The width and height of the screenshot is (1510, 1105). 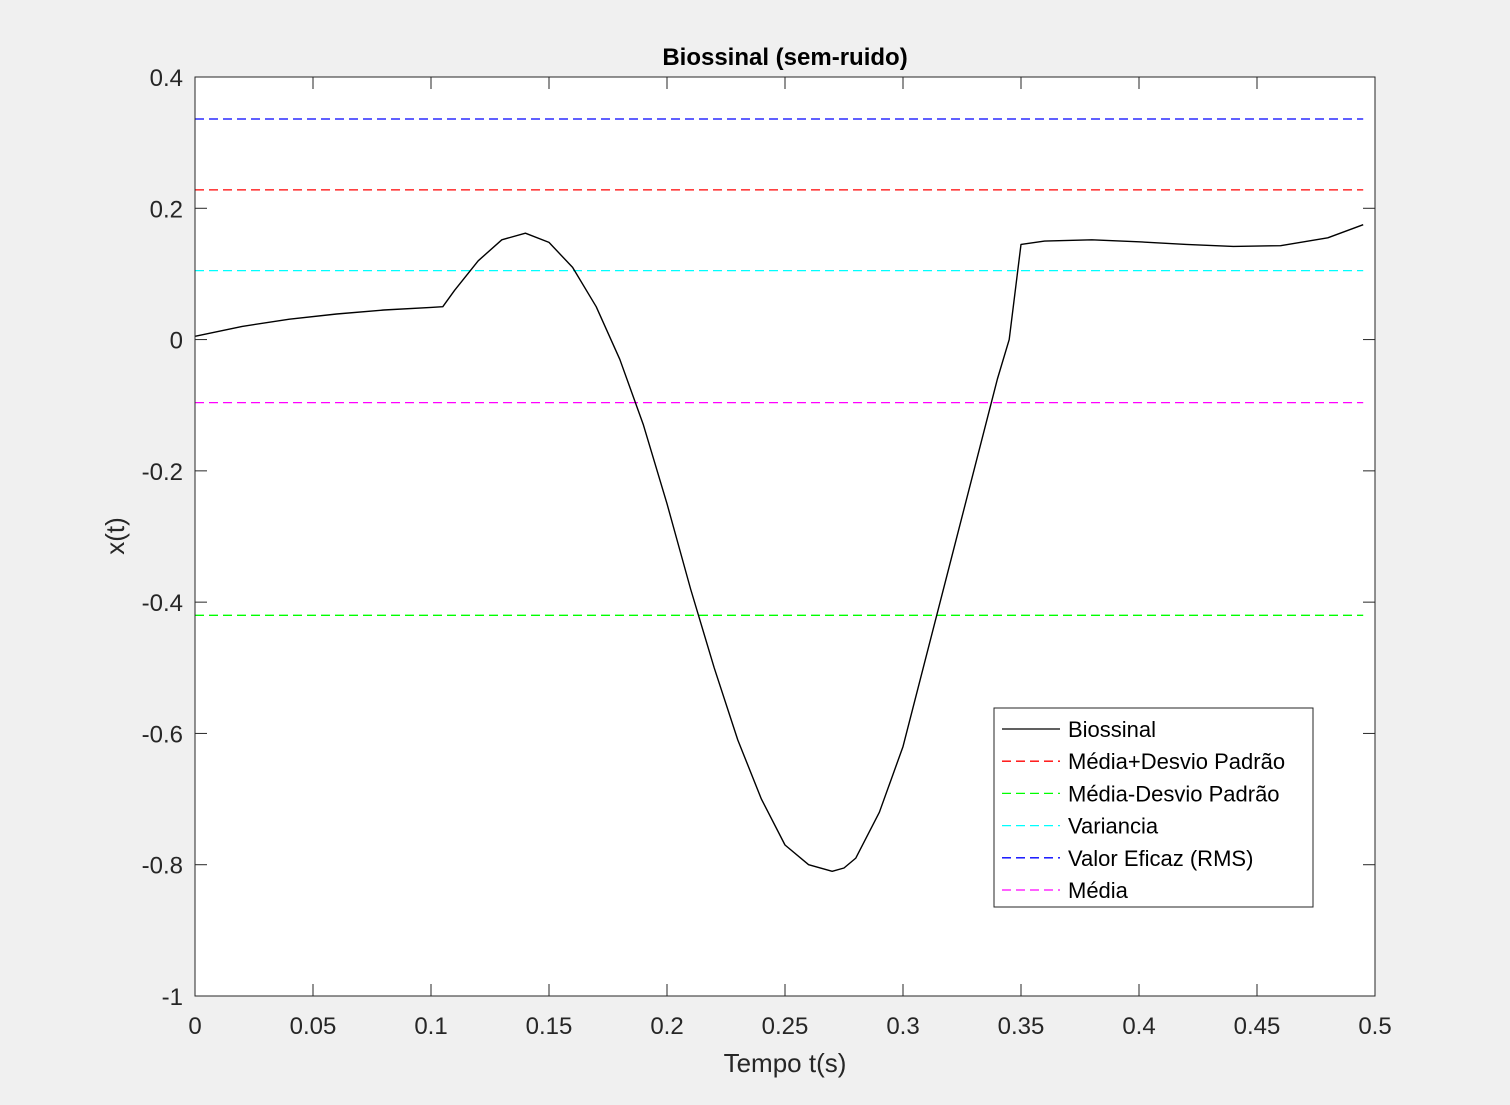 I want to click on y-tick-label: 0.2, so click(x=166, y=209).